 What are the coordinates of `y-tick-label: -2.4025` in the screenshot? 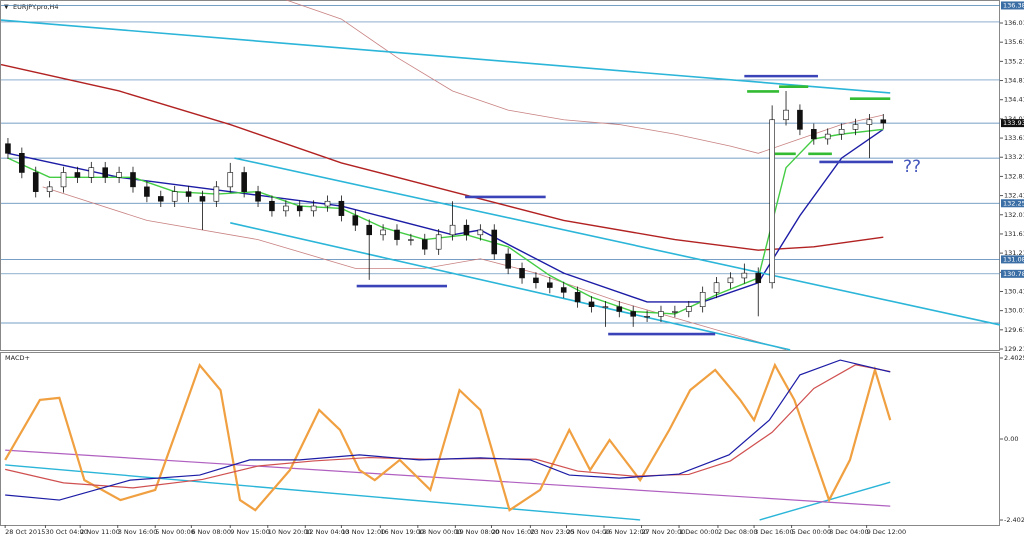 It's located at (1014, 520).